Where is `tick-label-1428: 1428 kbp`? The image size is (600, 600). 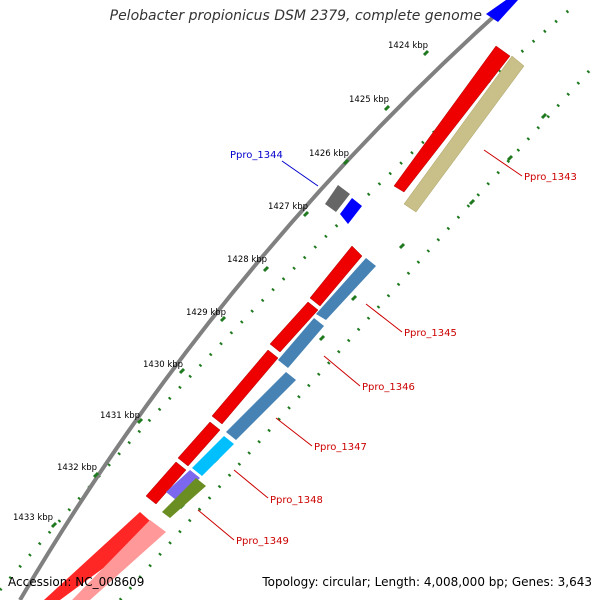
tick-label-1428: 1428 kbp is located at coordinates (247, 260).